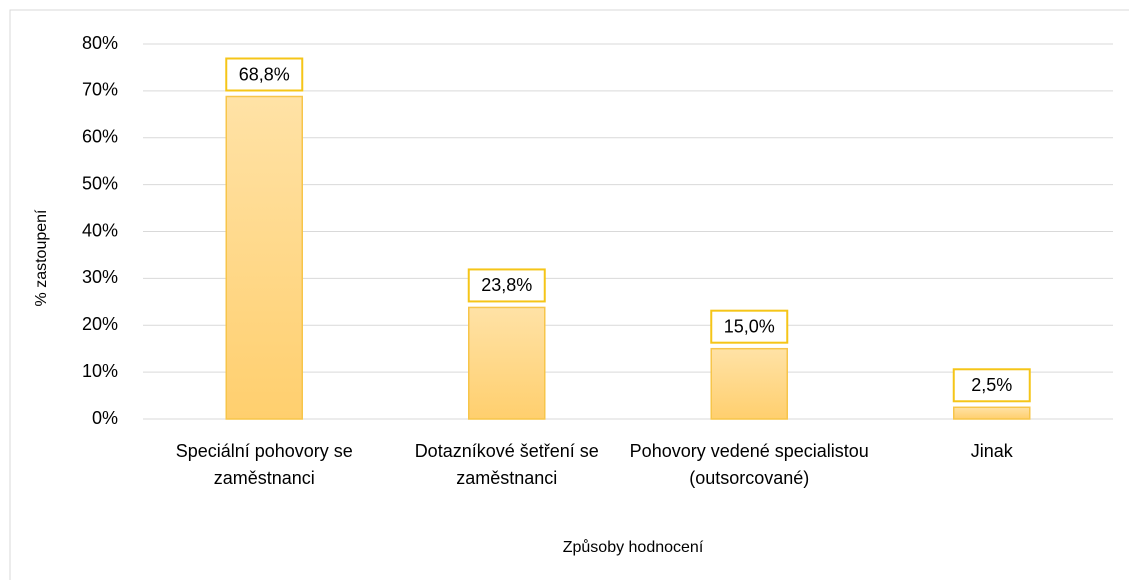  I want to click on value-label: 68,8%, so click(264, 74).